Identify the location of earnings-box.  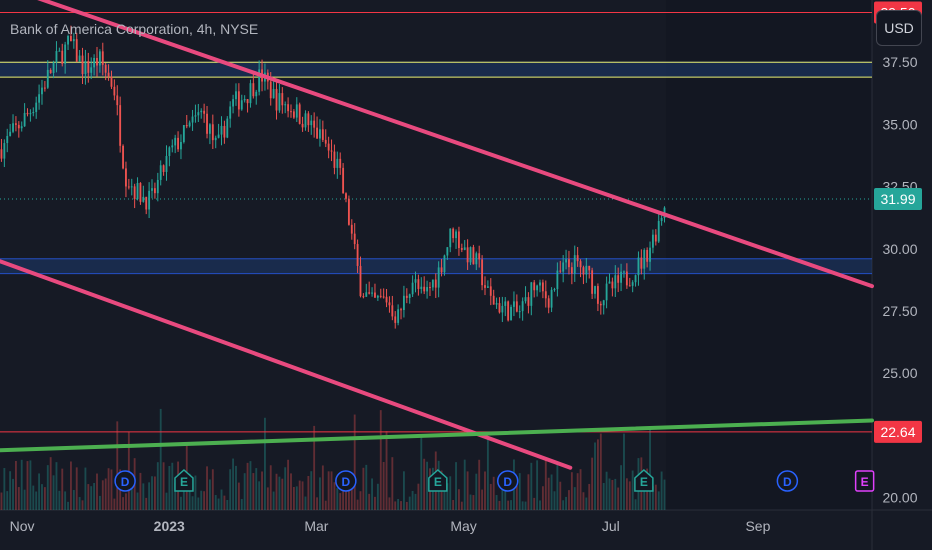
(864, 481).